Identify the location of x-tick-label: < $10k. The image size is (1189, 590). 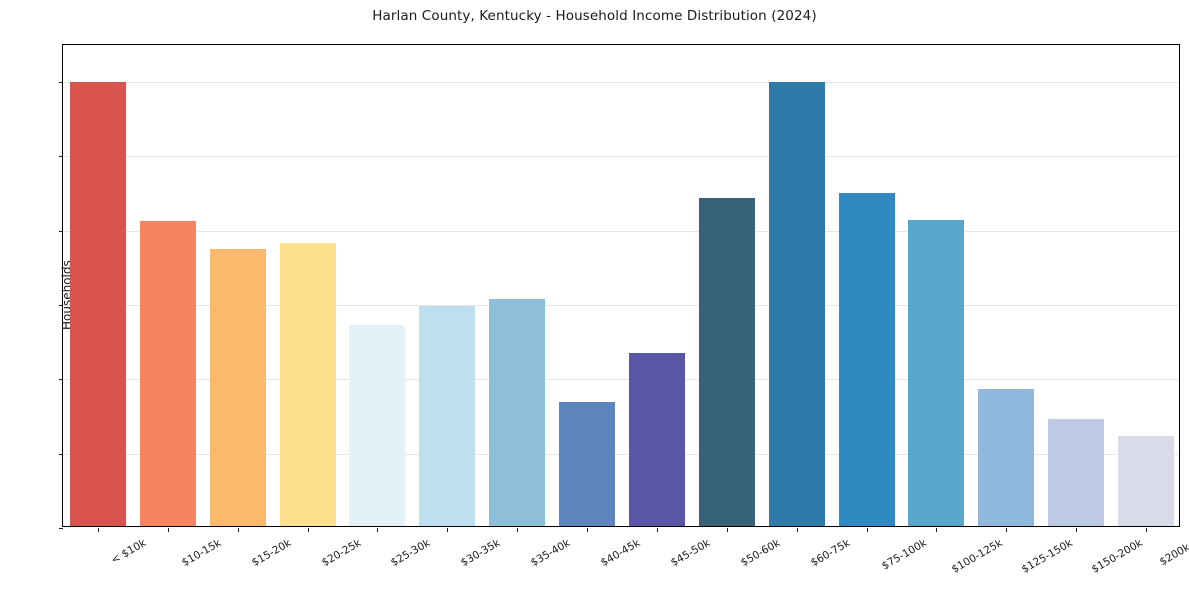
(129, 552).